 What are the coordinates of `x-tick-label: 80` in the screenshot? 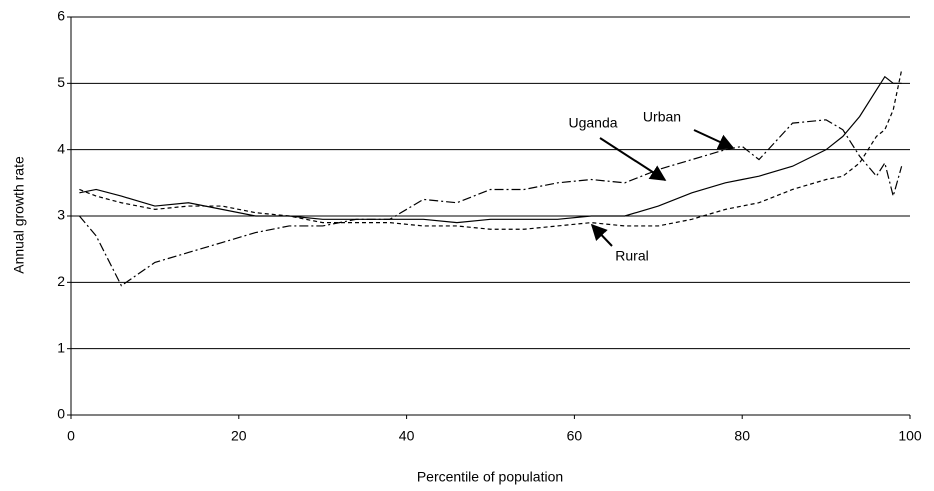 It's located at (742, 436).